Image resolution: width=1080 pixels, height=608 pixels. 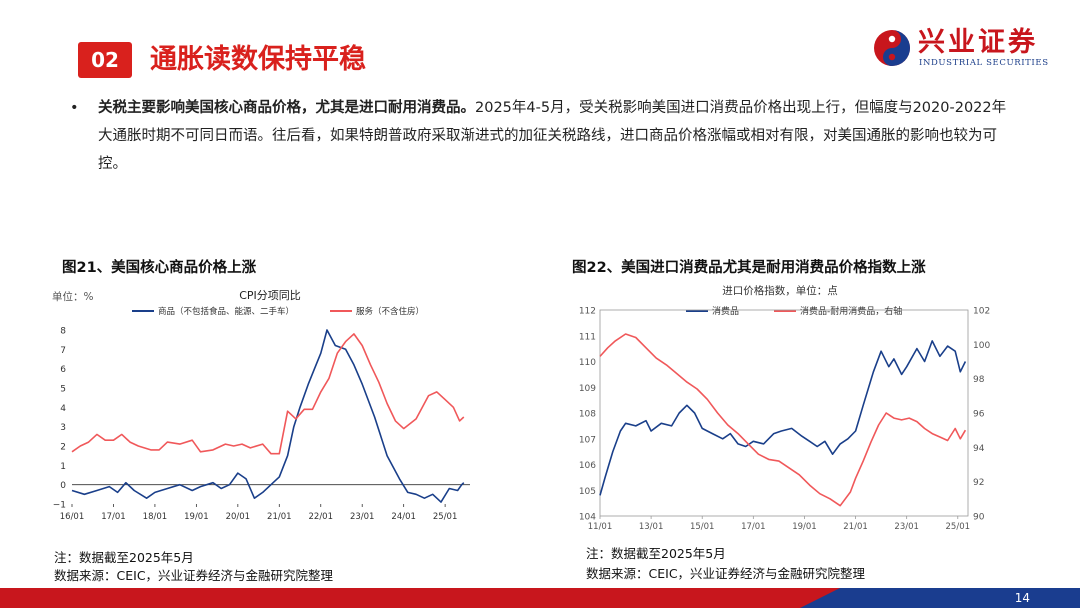 What do you see at coordinates (587, 466) in the screenshot?
I see `chart2-y-tick-2: 106` at bounding box center [587, 466].